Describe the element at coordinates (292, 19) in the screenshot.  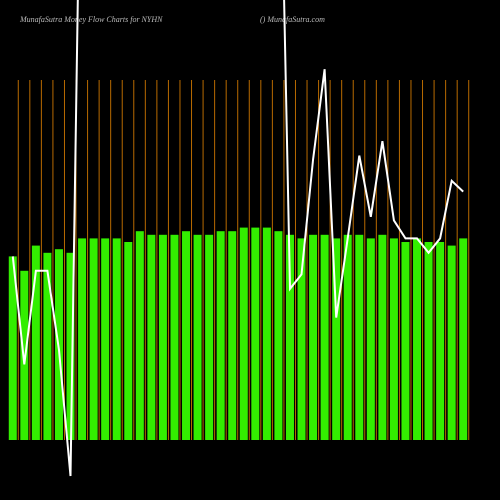
I see `chart-subtitle: () MunafaSutra.com` at that location.